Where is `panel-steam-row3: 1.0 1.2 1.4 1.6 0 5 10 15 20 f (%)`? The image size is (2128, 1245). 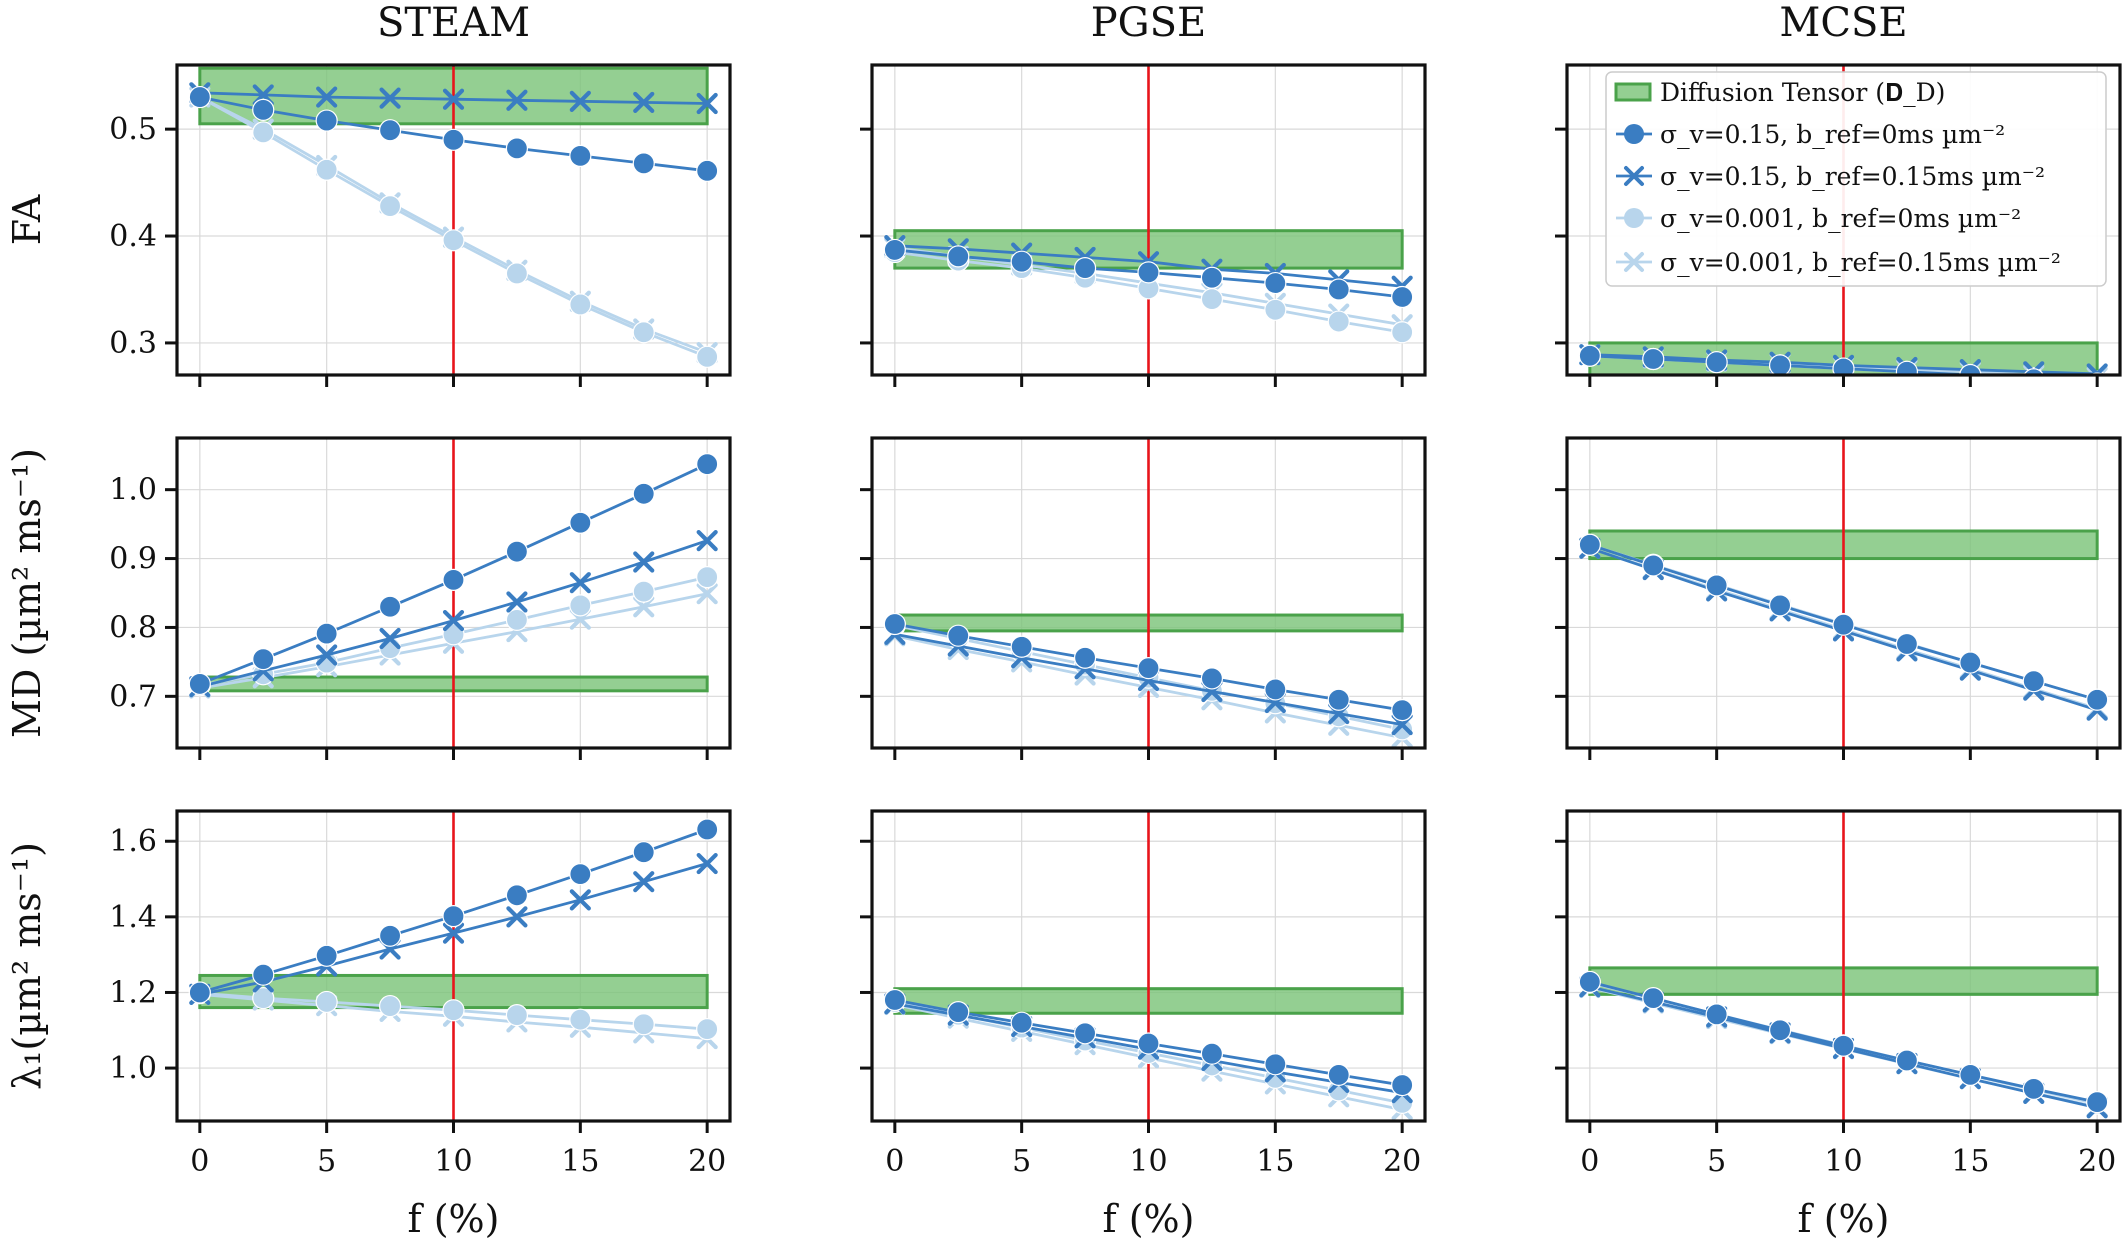 panel-steam-row3: 1.0 1.2 1.4 1.6 0 5 10 15 20 f (%) is located at coordinates (420, 1025).